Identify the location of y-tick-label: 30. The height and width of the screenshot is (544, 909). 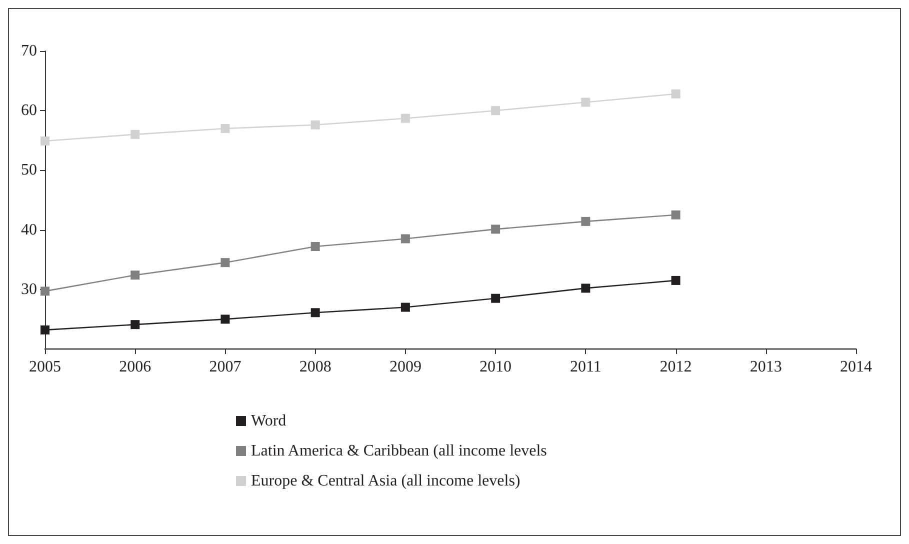
(29, 289).